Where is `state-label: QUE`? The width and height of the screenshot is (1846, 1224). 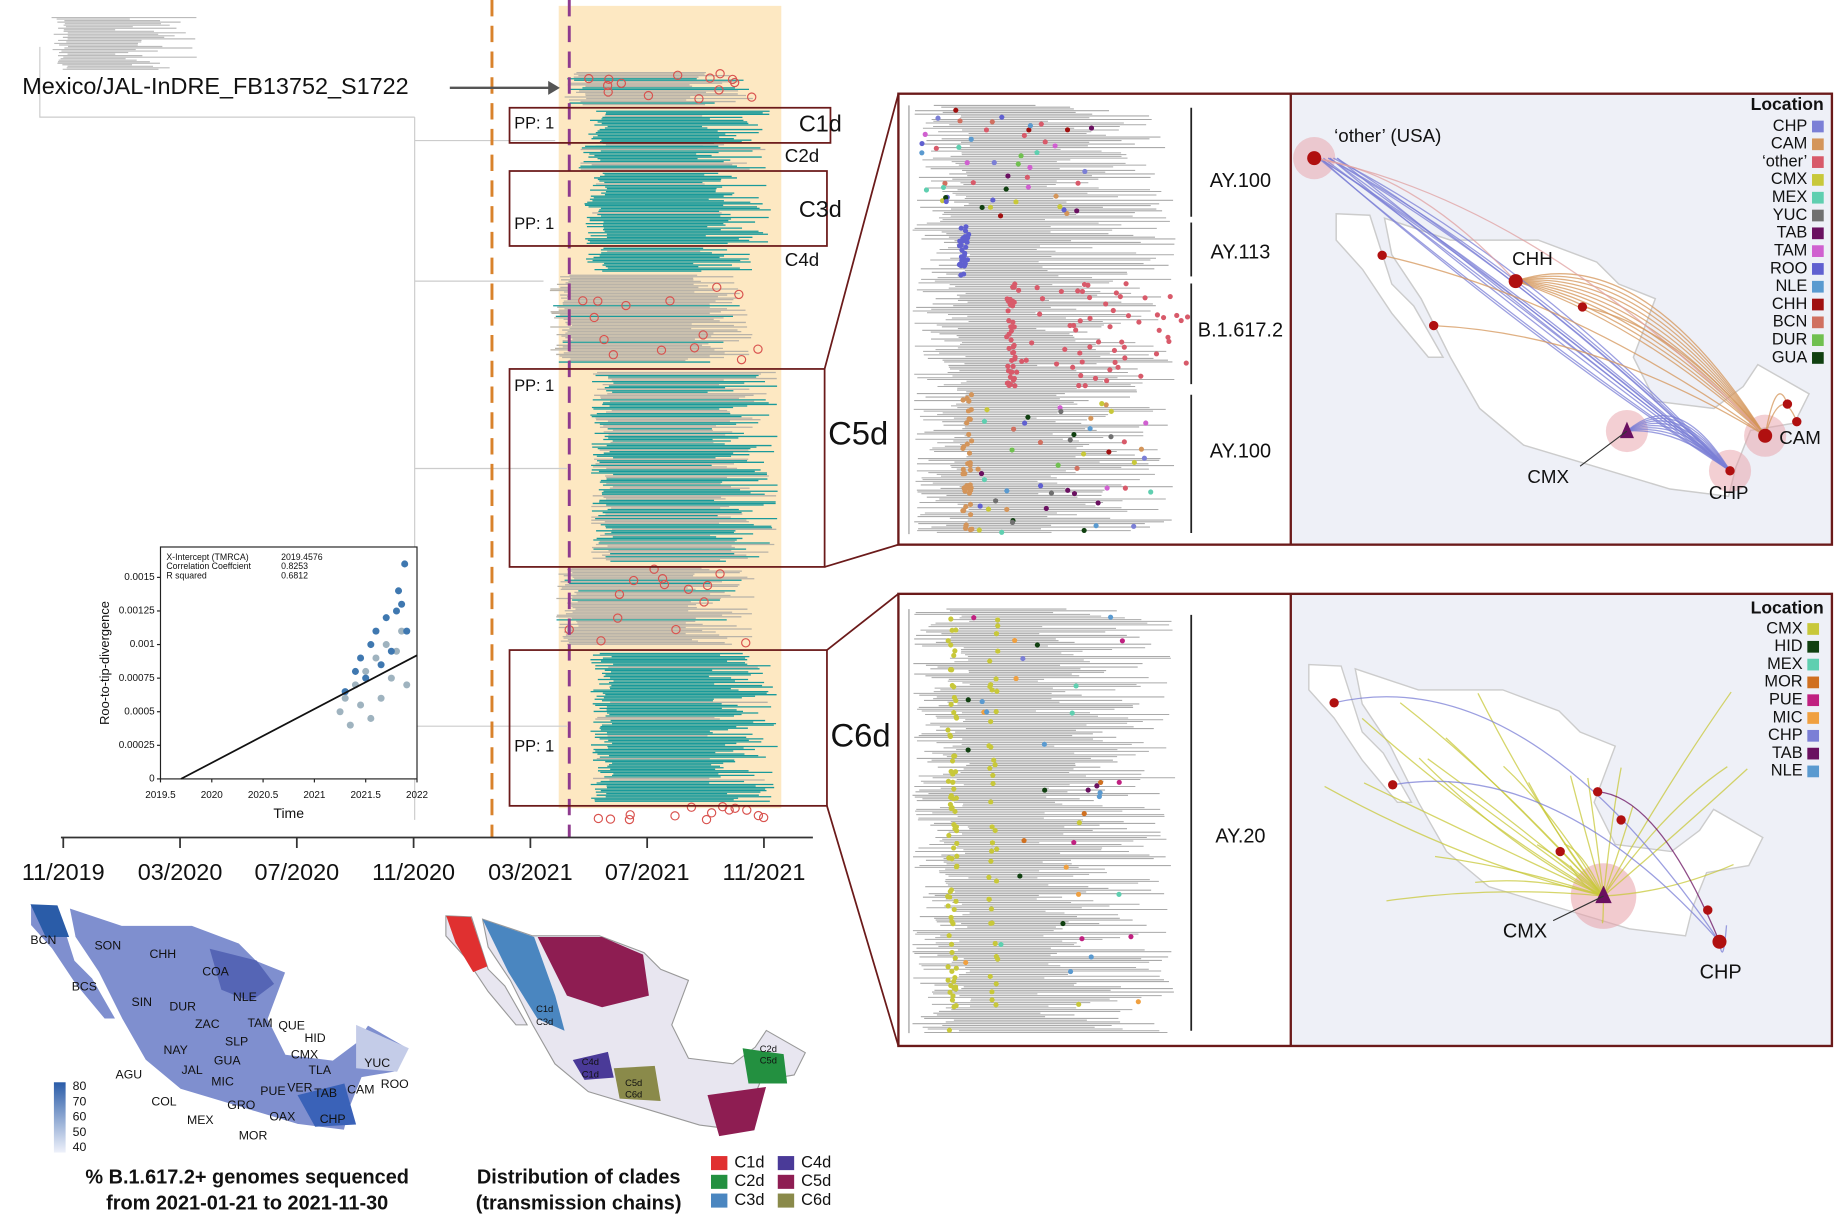
state-label: QUE is located at coordinates (291, 1025).